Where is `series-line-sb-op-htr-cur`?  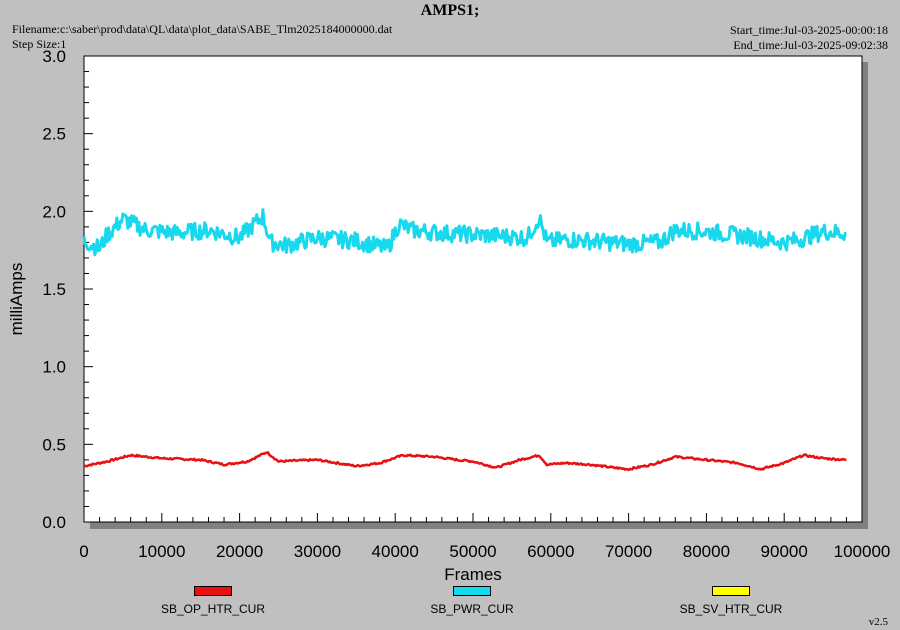
series-line-sb-op-htr-cur is located at coordinates (465, 461).